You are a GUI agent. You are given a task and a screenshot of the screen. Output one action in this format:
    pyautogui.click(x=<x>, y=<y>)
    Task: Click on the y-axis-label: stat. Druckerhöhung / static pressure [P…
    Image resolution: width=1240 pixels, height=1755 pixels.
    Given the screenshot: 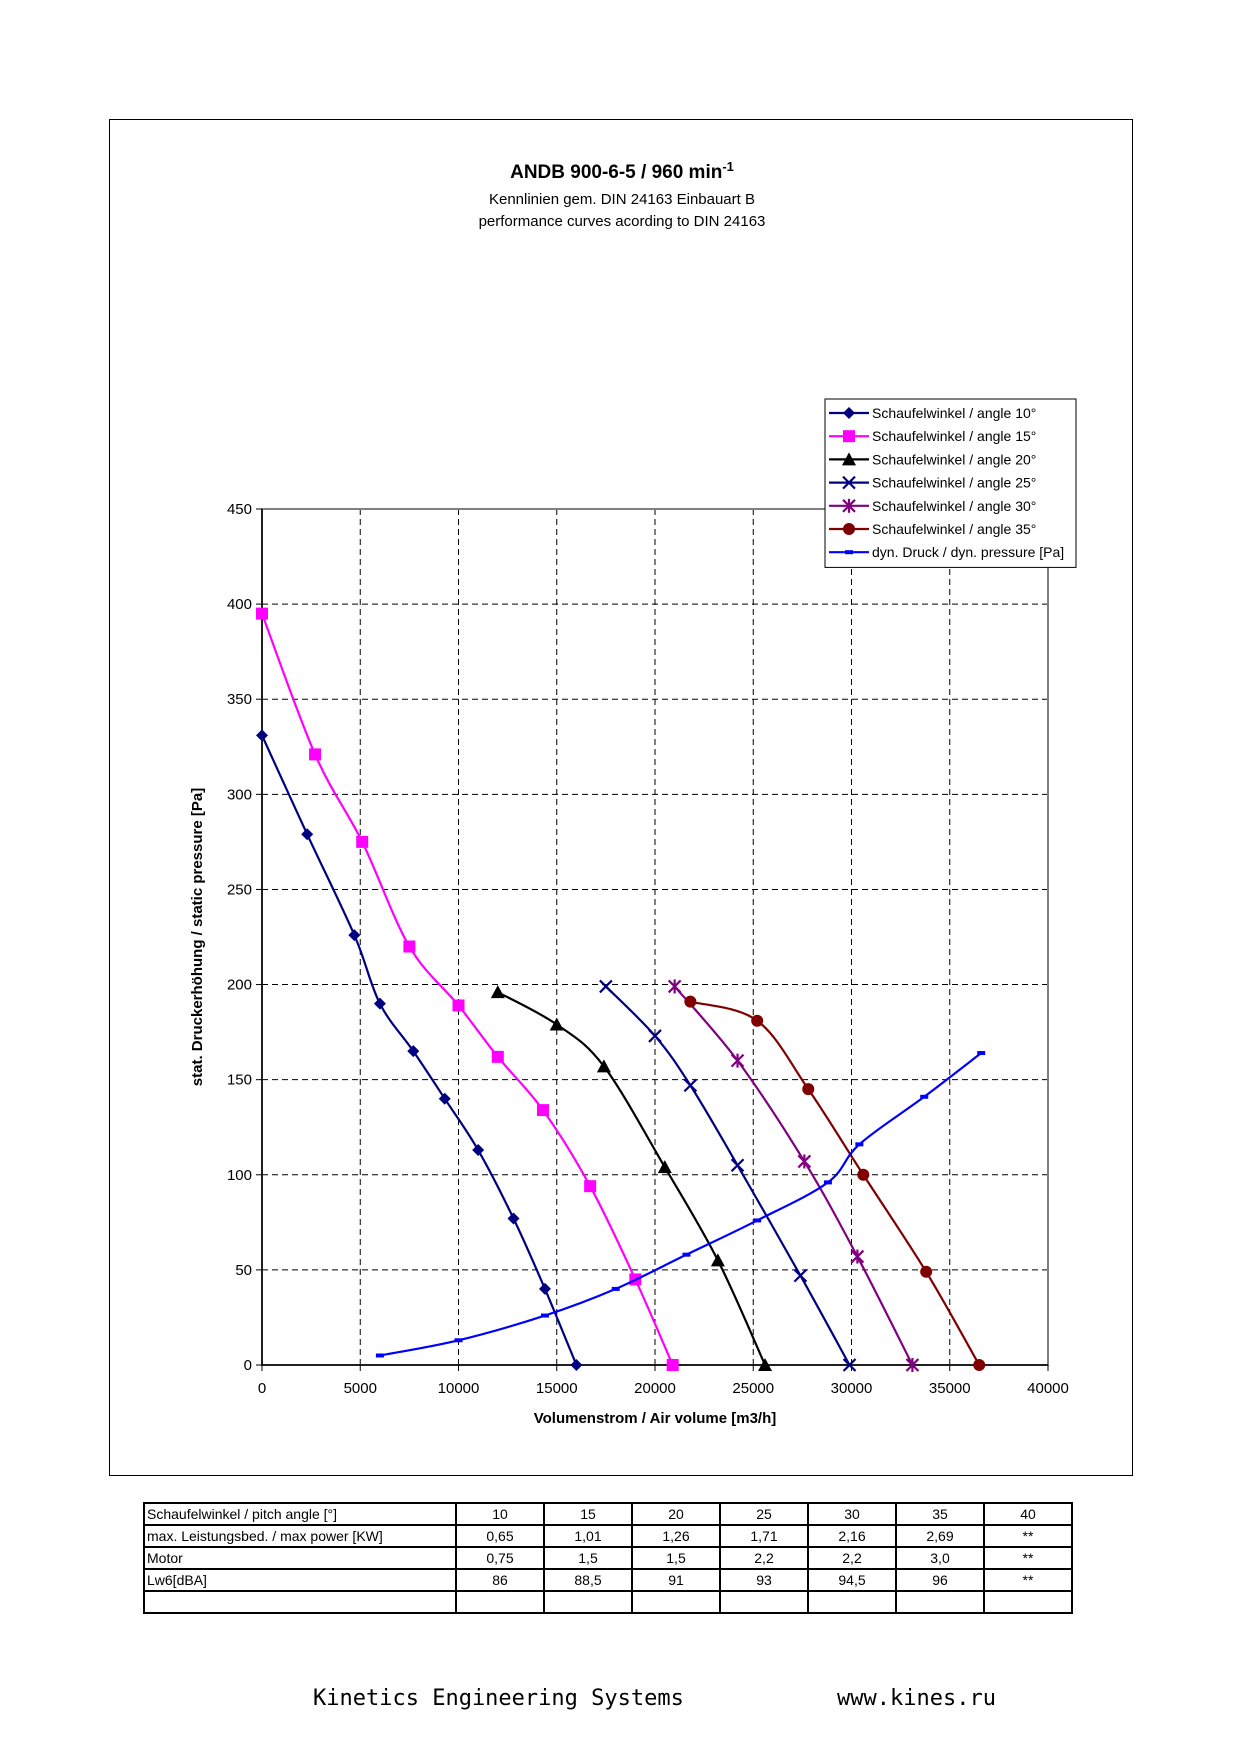 What is the action you would take?
    pyautogui.click(x=197, y=937)
    